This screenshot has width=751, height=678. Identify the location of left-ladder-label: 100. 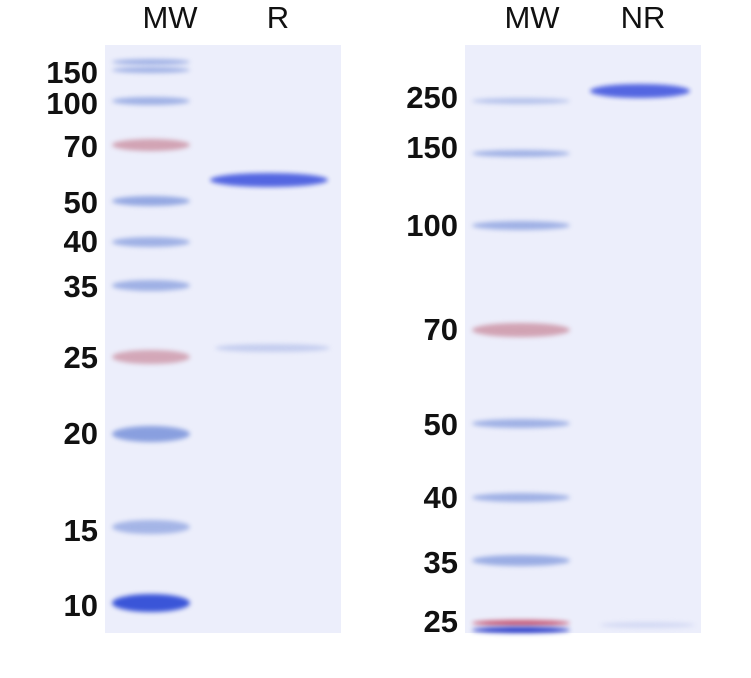
(72, 103).